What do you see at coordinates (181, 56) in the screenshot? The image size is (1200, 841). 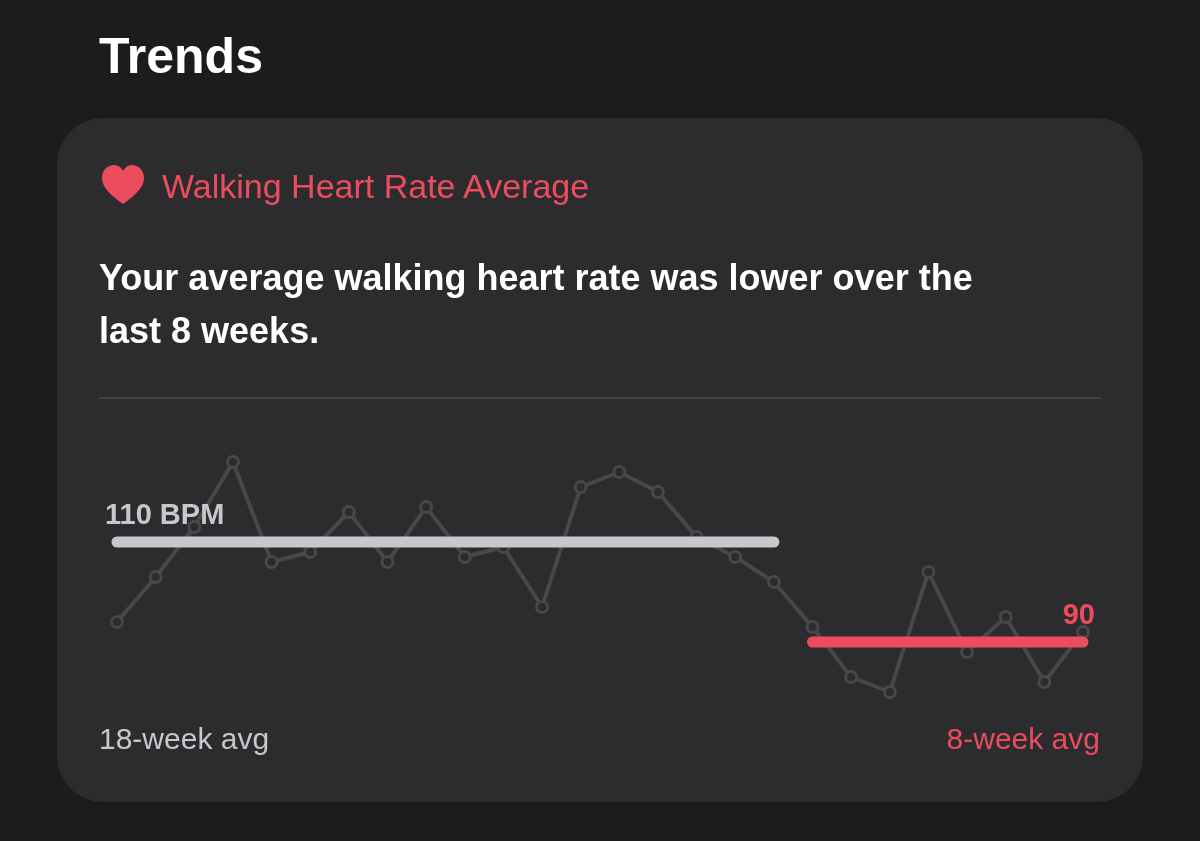 I see `chart-title: Trends` at bounding box center [181, 56].